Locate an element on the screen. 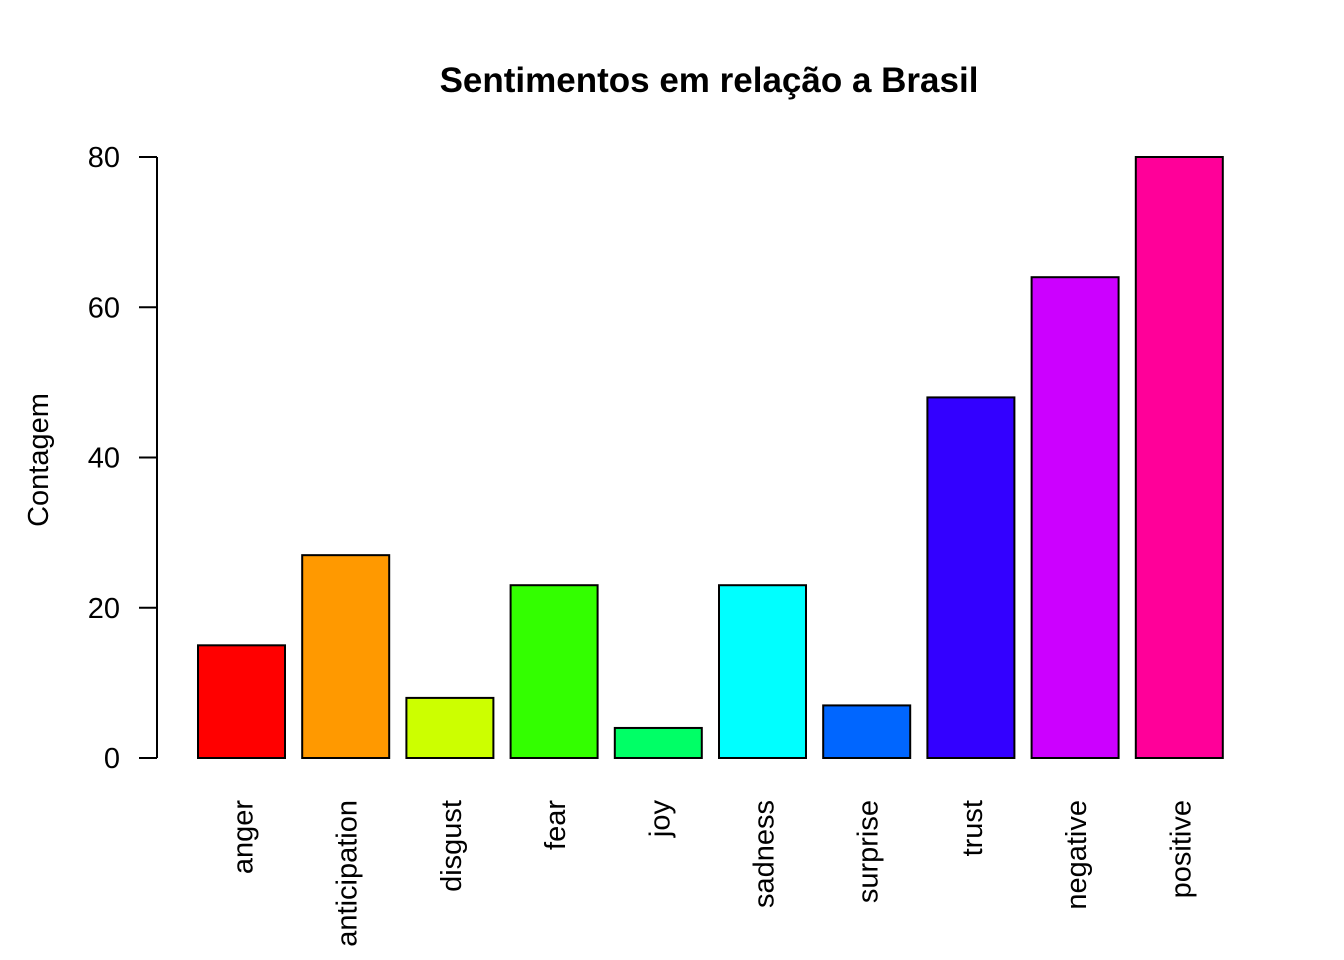 This screenshot has width=1344, height=960. y-axis-label: Contagem is located at coordinates (39, 460).